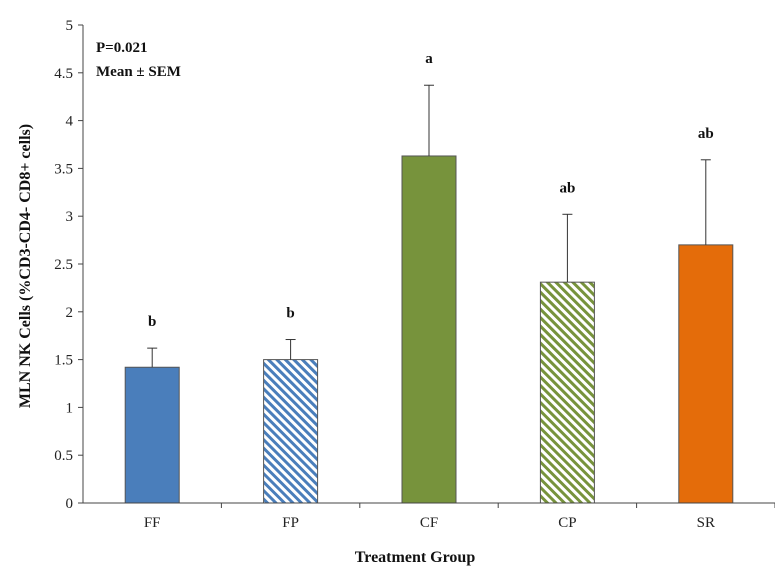  I want to click on mean-sem-annotation: Mean ± SEM, so click(138, 72).